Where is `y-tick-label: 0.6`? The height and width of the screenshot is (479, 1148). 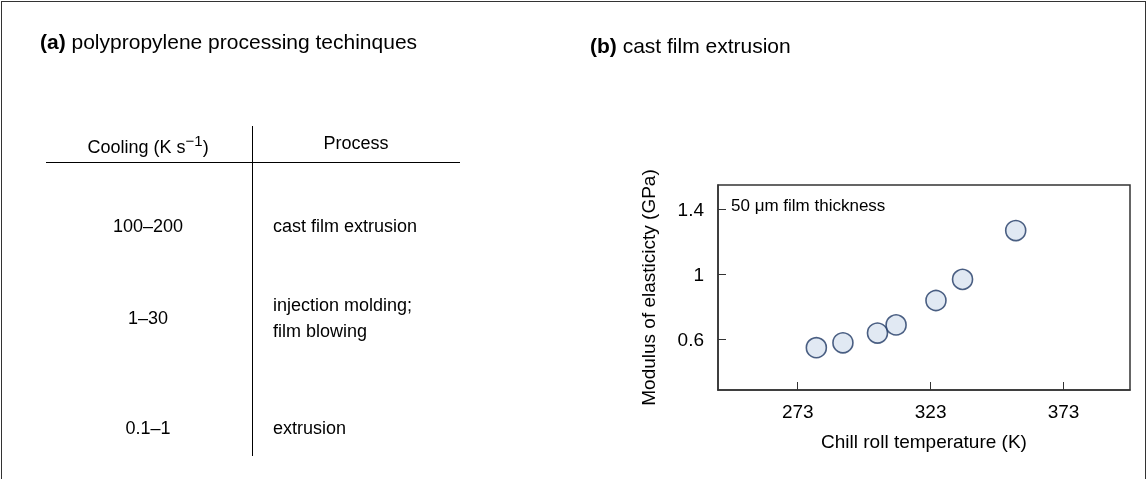
y-tick-label: 0.6 is located at coordinates (690, 340).